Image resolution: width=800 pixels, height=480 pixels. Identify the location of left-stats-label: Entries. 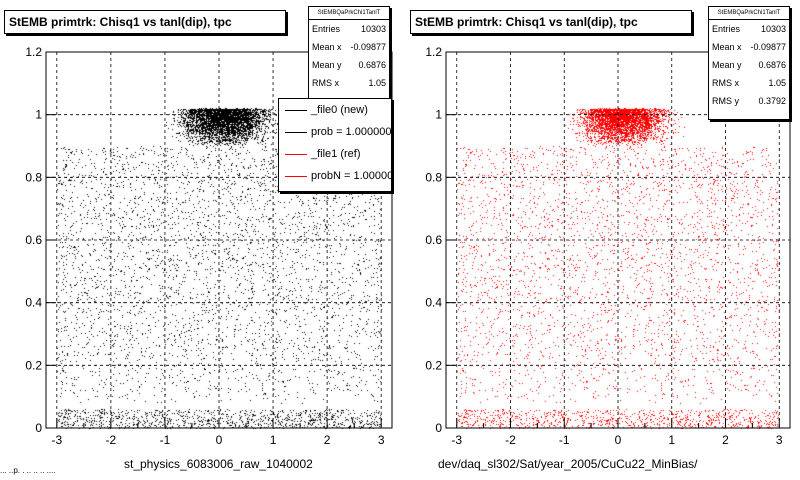
(326, 29).